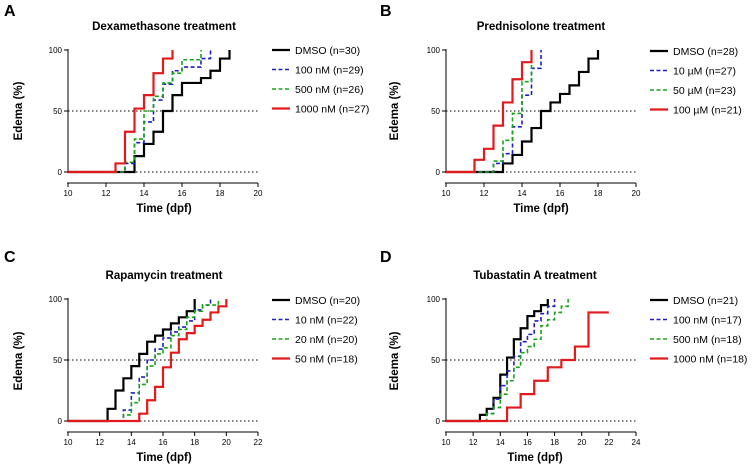 The height and width of the screenshot is (471, 752). What do you see at coordinates (535, 276) in the screenshot?
I see `chart-title: Tubastatin A treatment` at bounding box center [535, 276].